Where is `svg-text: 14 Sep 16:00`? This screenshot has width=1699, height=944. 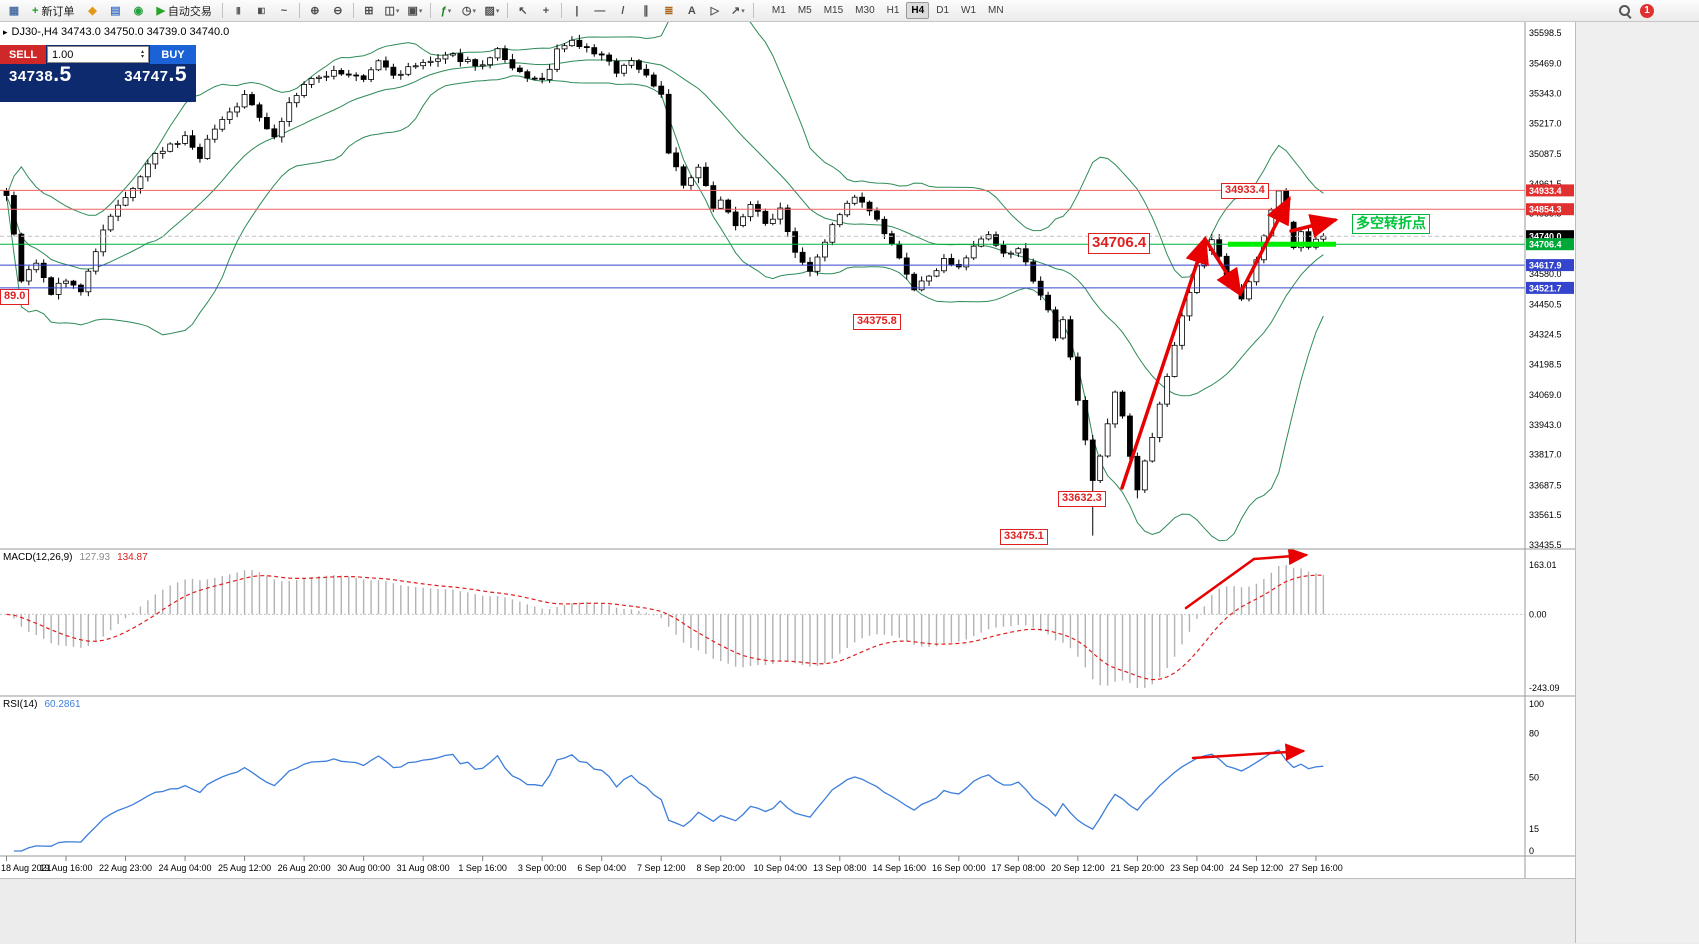
svg-text: 14 Sep 16:00 is located at coordinates (900, 868).